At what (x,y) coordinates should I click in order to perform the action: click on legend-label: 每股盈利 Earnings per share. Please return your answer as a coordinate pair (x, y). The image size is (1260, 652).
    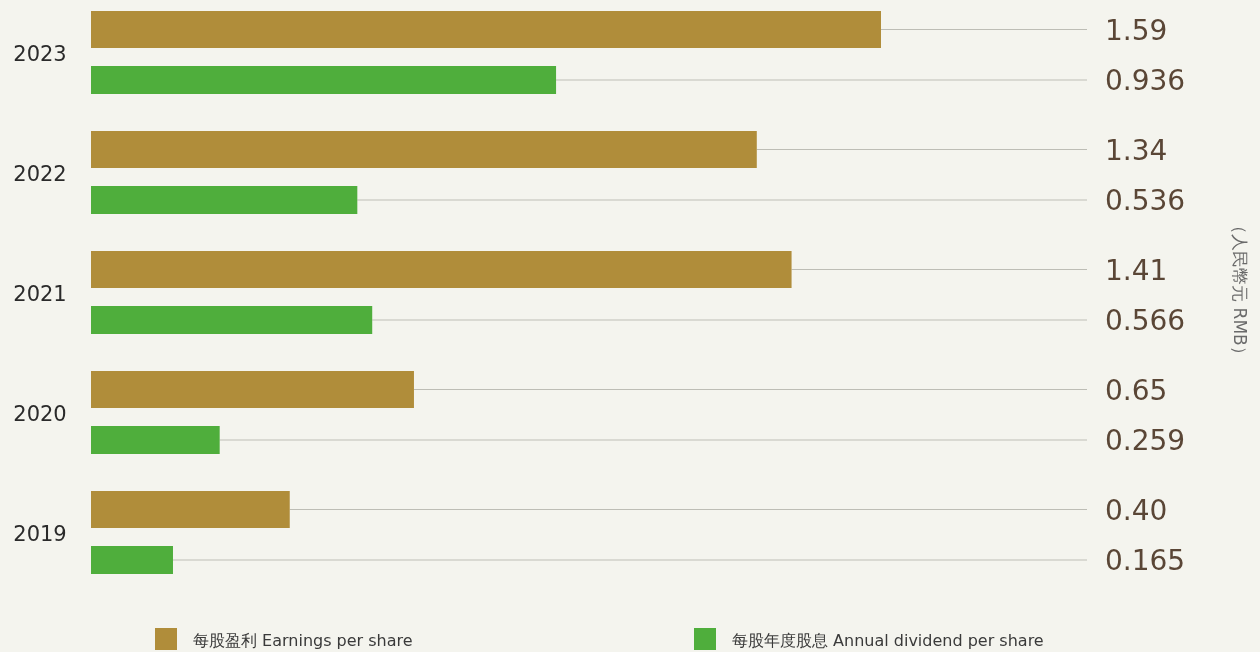
    Looking at the image, I should click on (303, 640).